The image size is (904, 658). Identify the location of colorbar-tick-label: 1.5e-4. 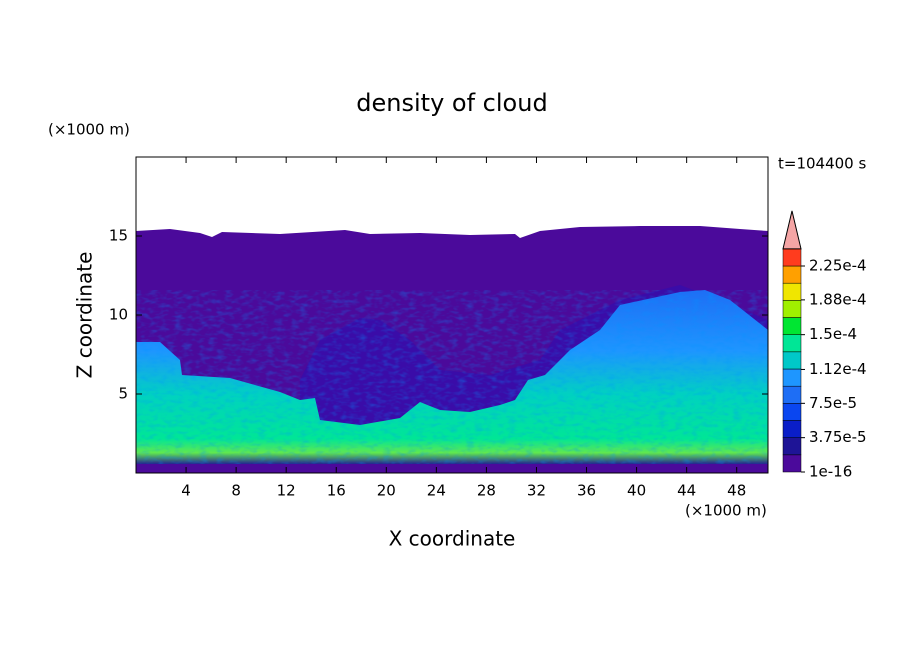
(833, 334).